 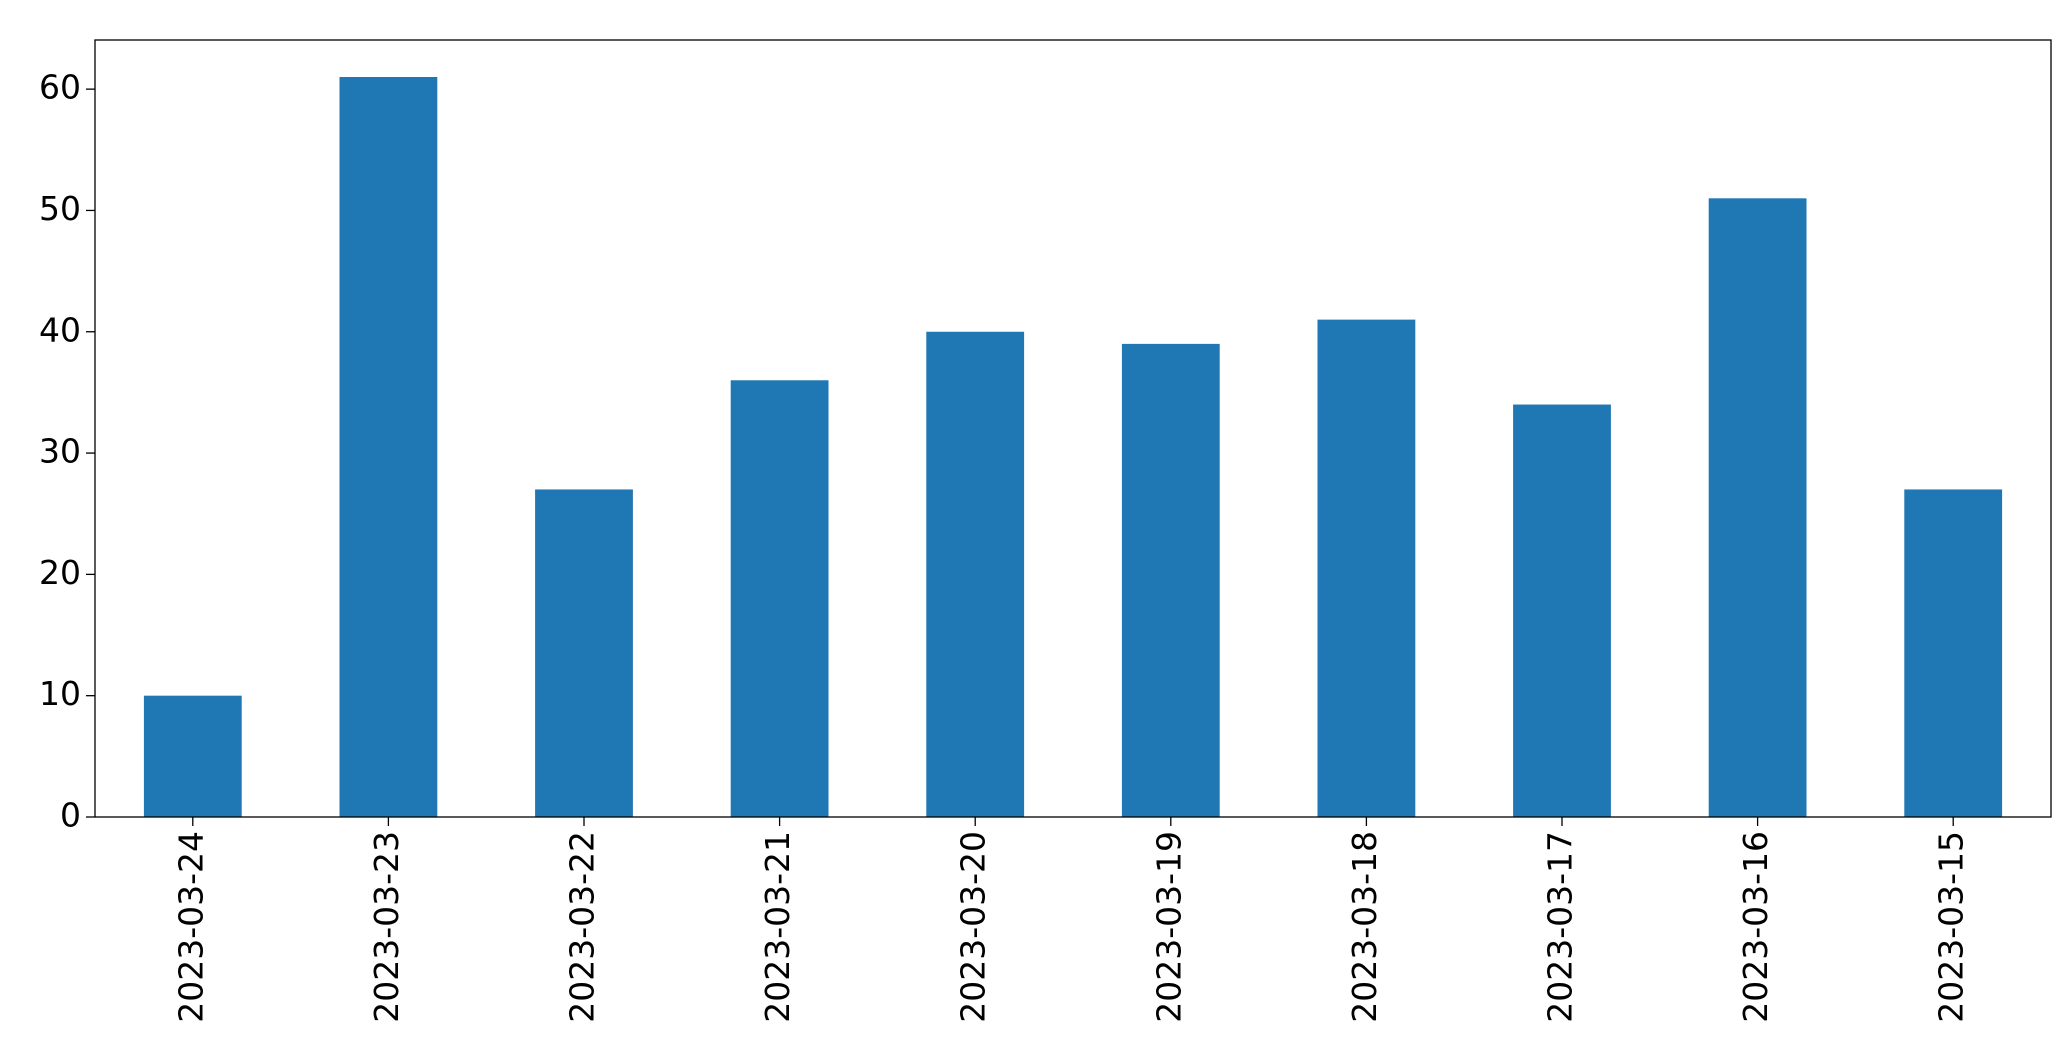 I want to click on y-tick-label: 60, so click(x=60, y=87).